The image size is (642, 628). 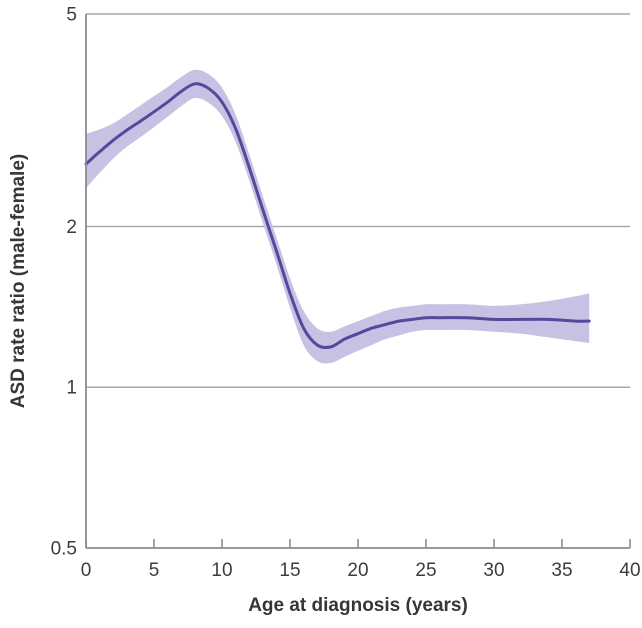 What do you see at coordinates (561, 570) in the screenshot?
I see `x-tick-label: 35` at bounding box center [561, 570].